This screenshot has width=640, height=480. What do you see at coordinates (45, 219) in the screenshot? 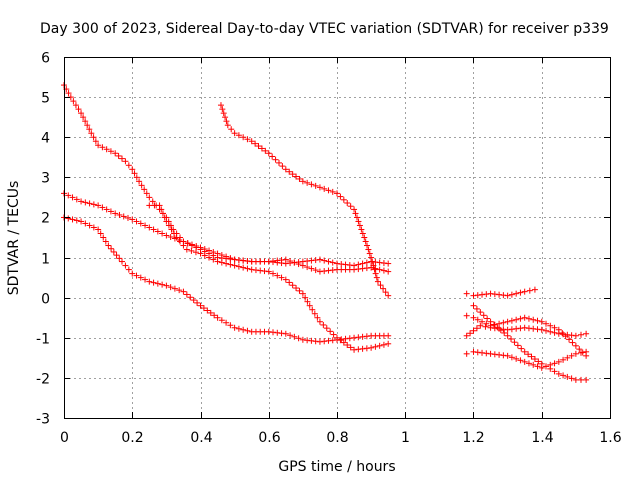
I see `y-tick-label: 2` at bounding box center [45, 219].